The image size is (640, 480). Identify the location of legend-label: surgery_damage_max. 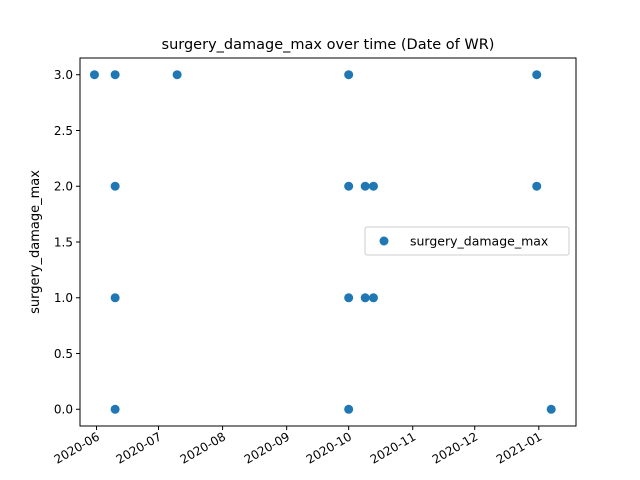
(479, 241).